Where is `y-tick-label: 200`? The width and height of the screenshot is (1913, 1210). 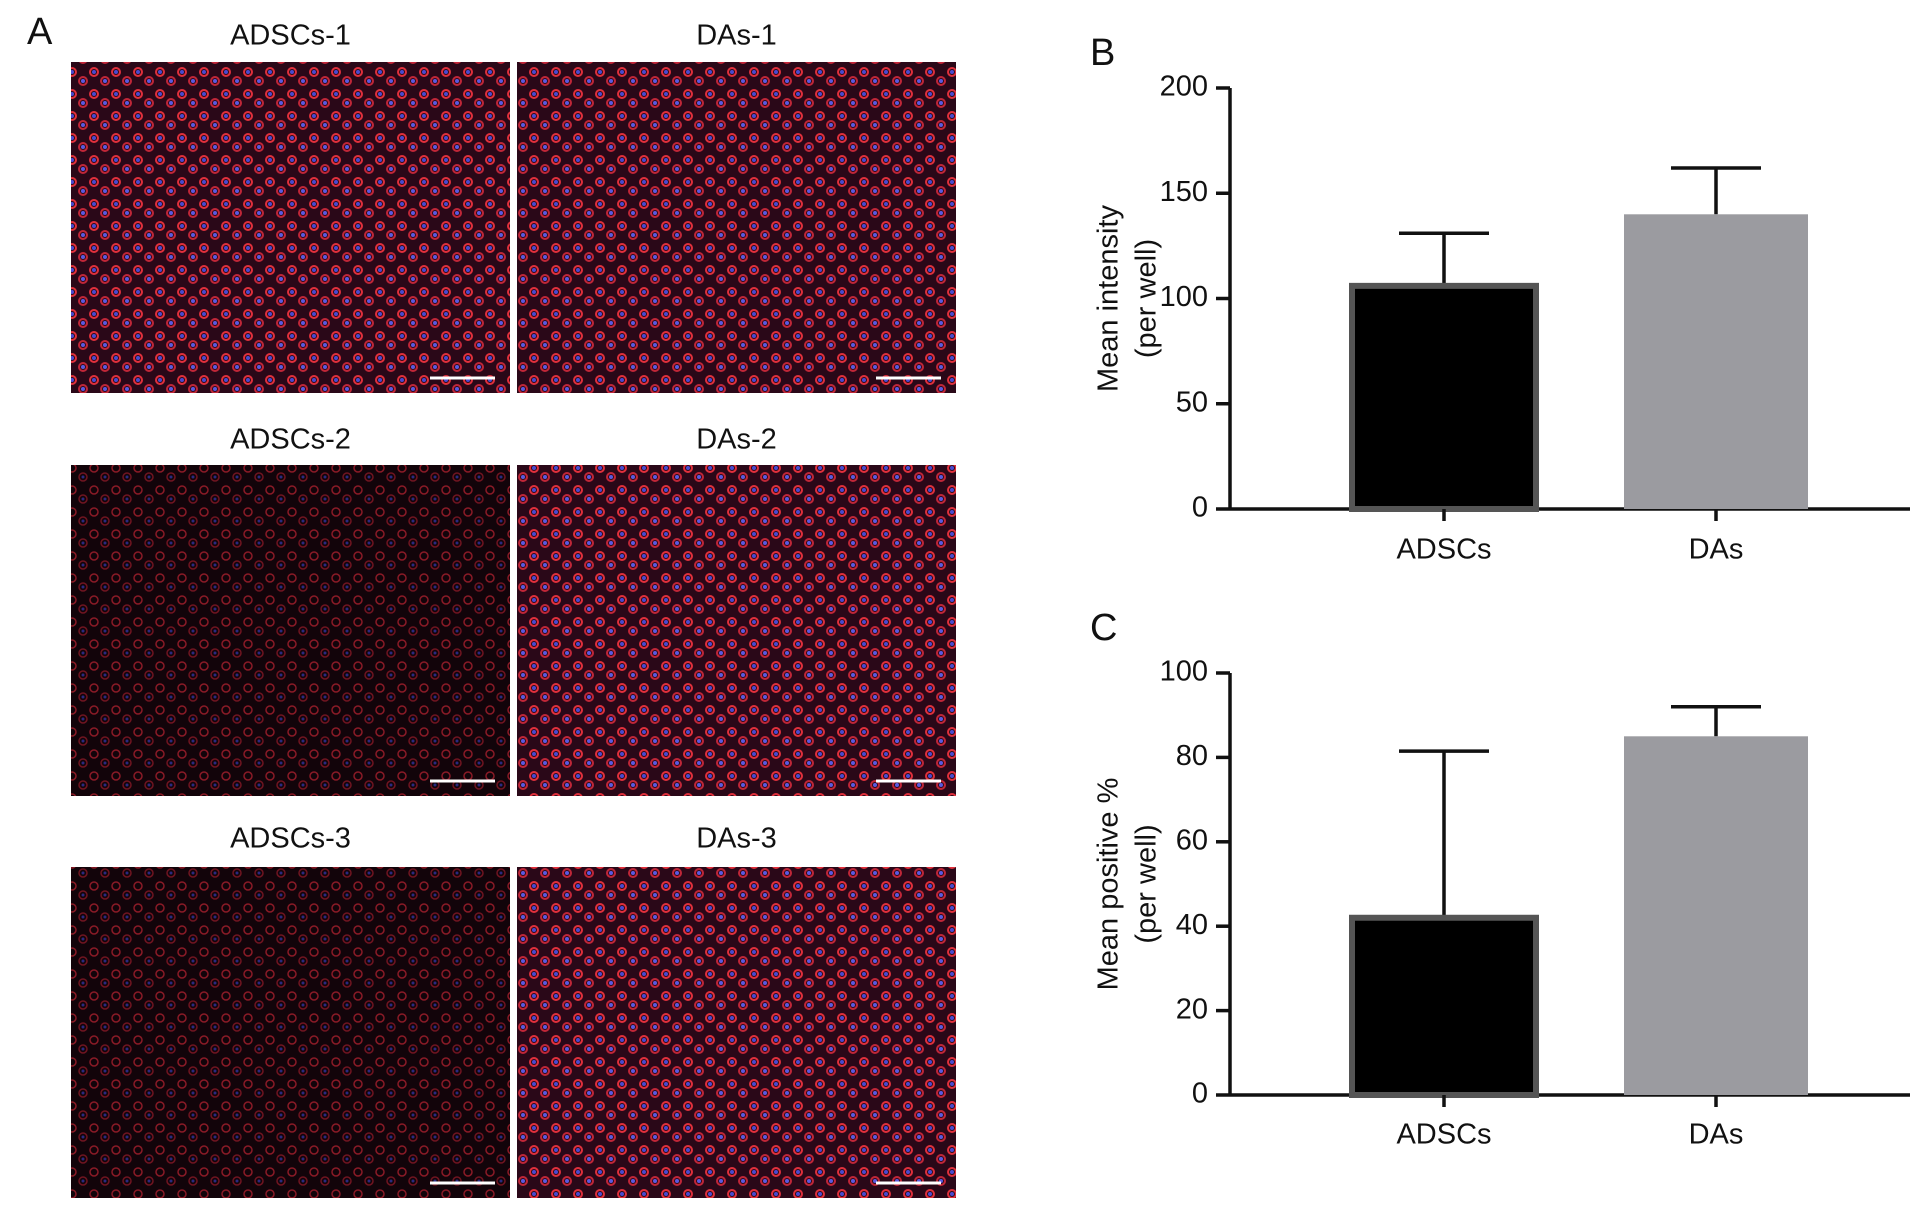 y-tick-label: 200 is located at coordinates (1184, 87).